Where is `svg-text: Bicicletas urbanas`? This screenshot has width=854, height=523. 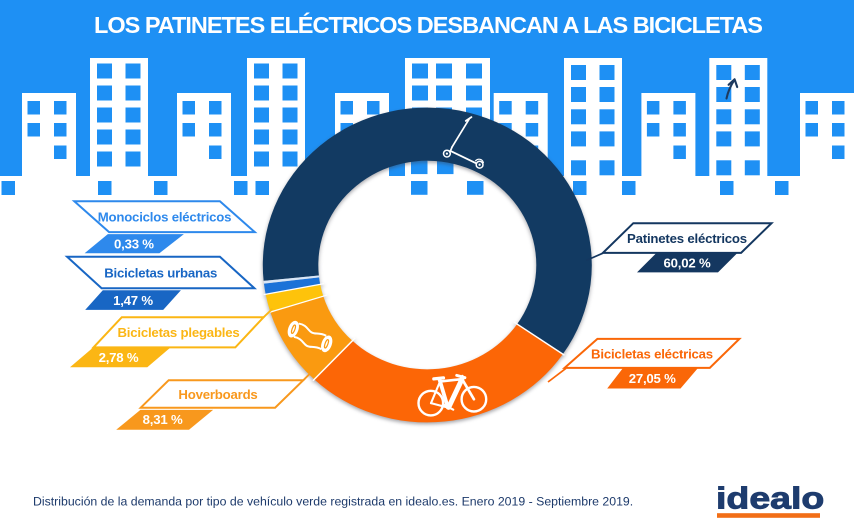 svg-text: Bicicletas urbanas is located at coordinates (160, 273).